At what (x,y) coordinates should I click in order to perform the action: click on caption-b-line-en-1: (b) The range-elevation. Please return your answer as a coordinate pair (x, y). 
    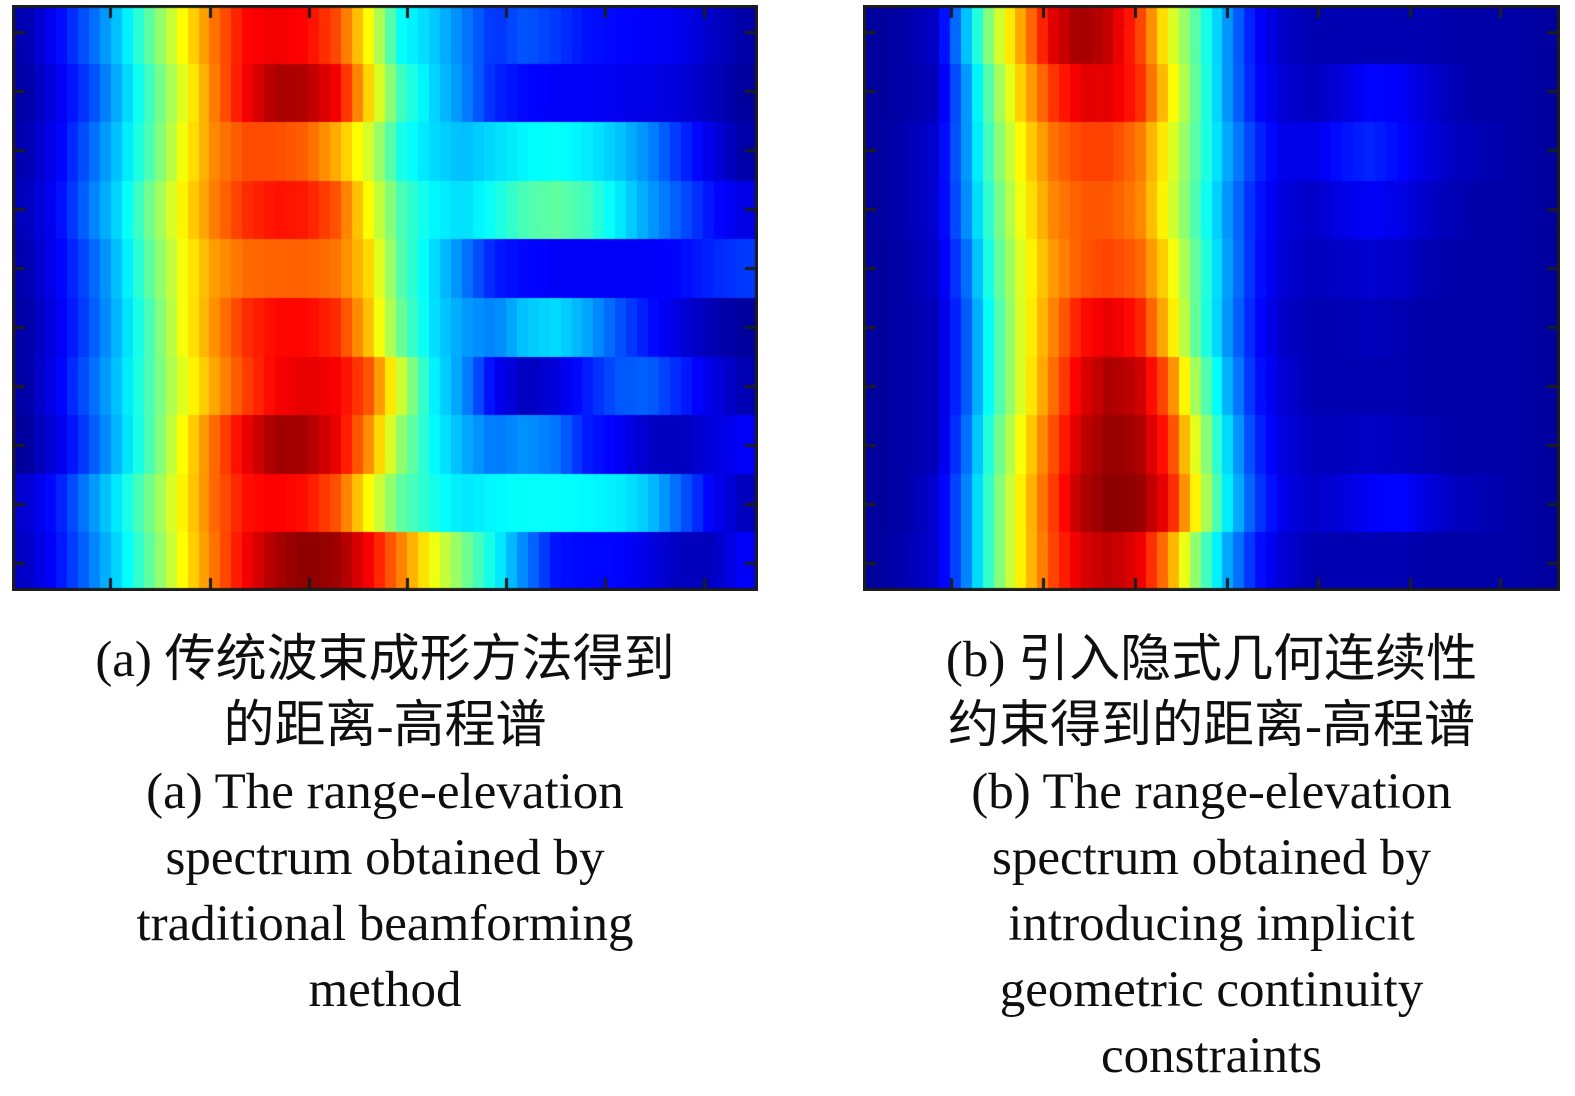
    Looking at the image, I should click on (1211, 792).